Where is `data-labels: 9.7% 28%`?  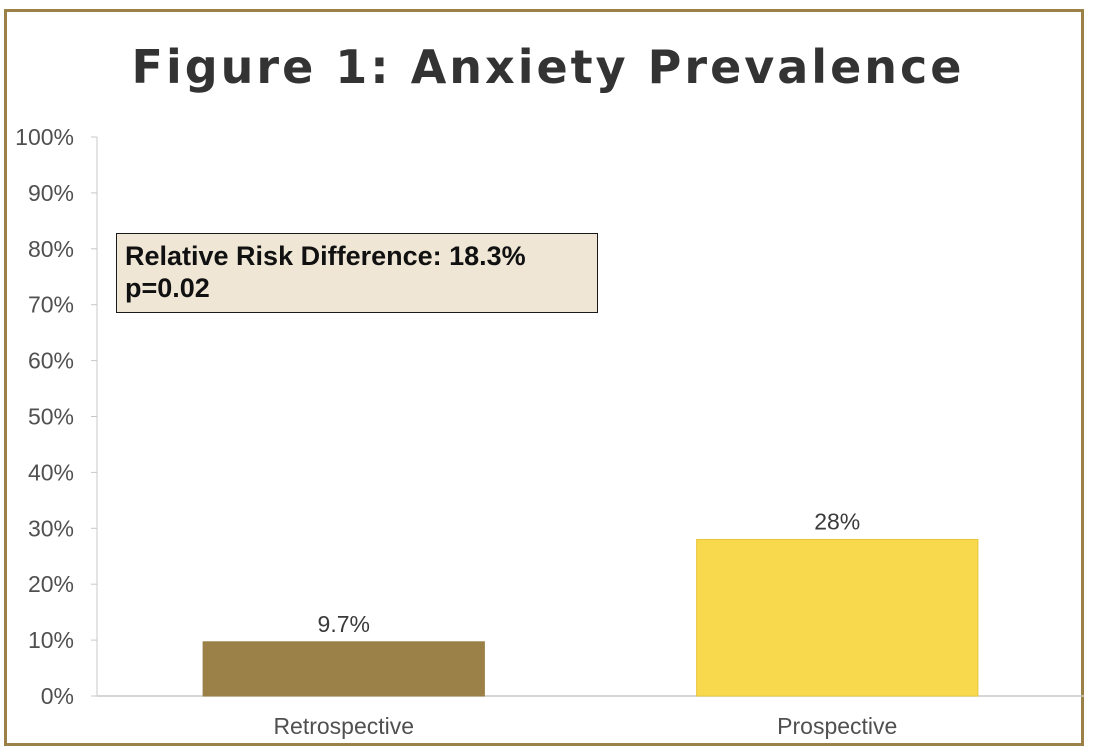
data-labels: 9.7% 28% is located at coordinates (589, 572).